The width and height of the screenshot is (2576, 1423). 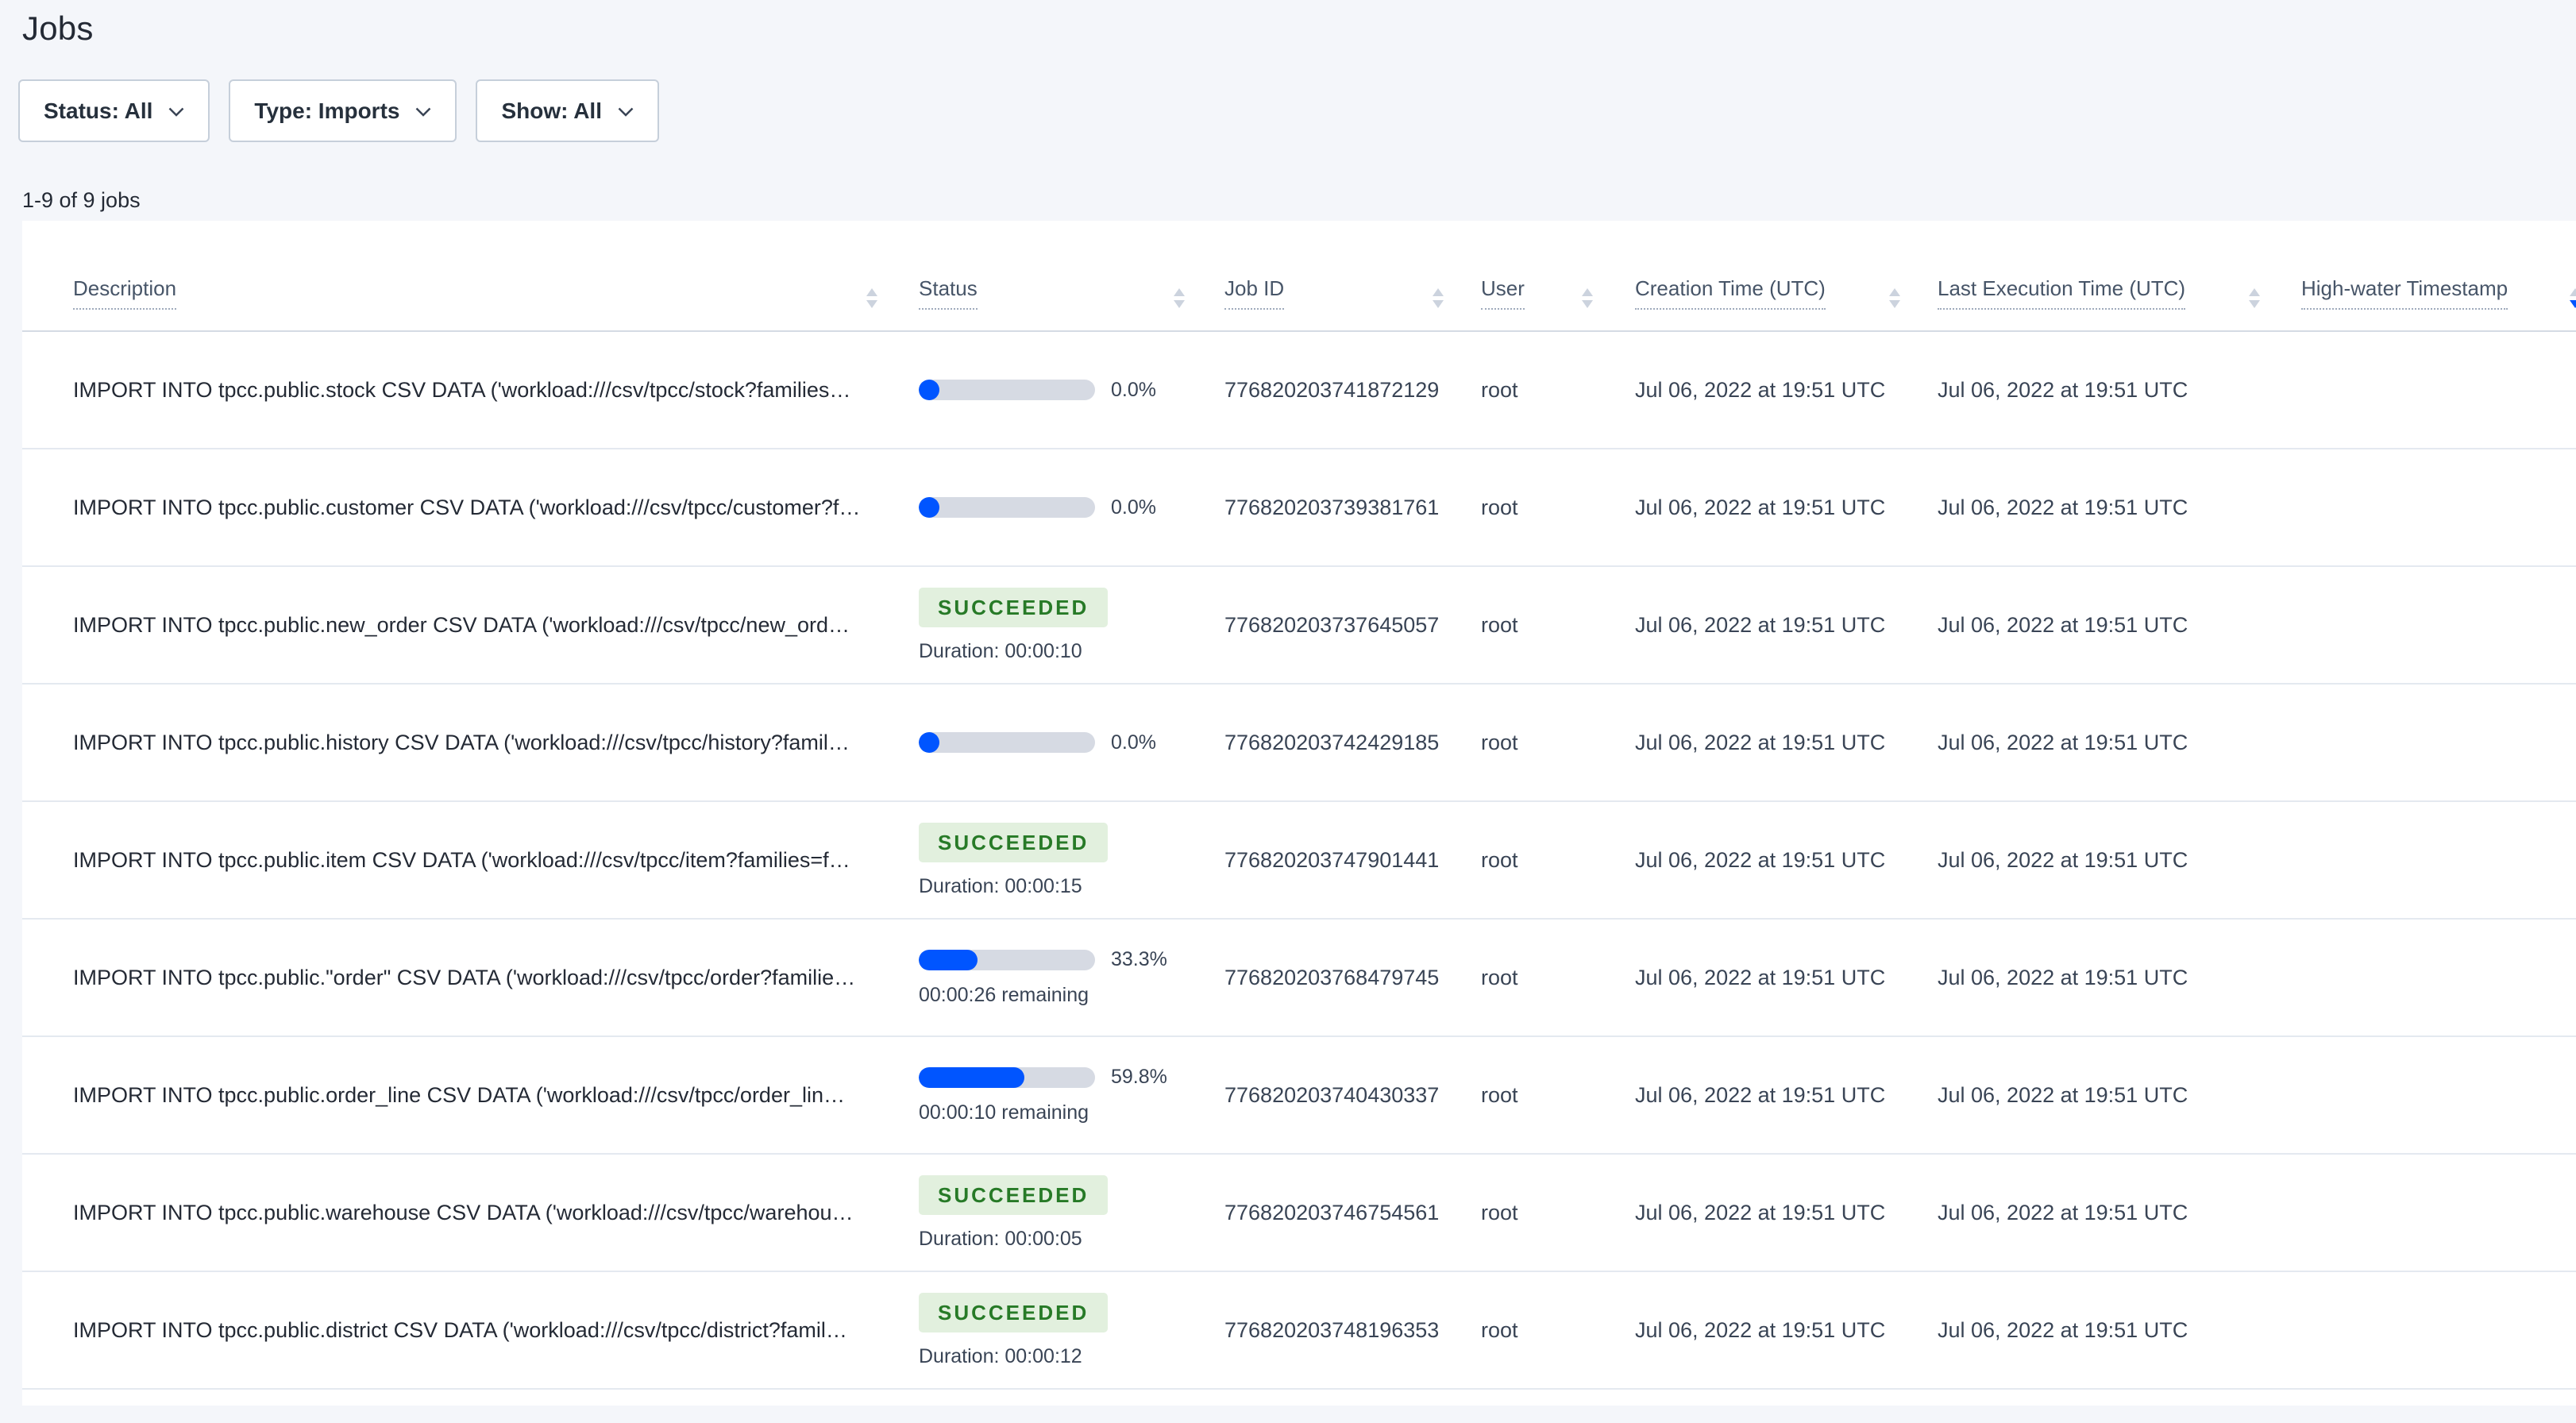 I want to click on column-header-label: High-water Timestamp, so click(x=2405, y=293).